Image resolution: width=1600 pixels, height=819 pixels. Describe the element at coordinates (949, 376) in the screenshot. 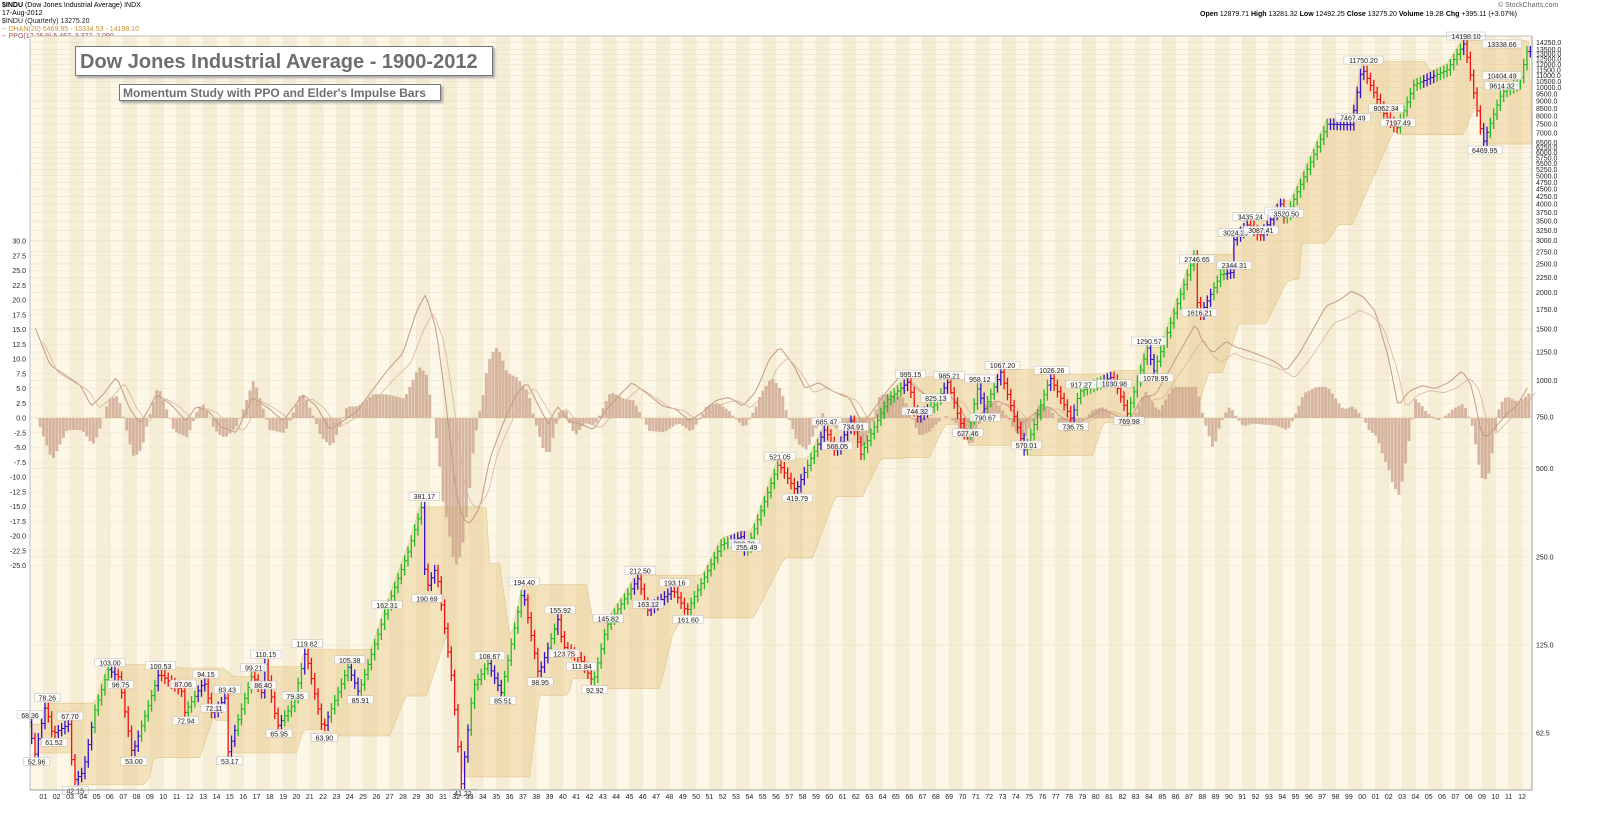

I see `swing-label-text: 985.21` at that location.